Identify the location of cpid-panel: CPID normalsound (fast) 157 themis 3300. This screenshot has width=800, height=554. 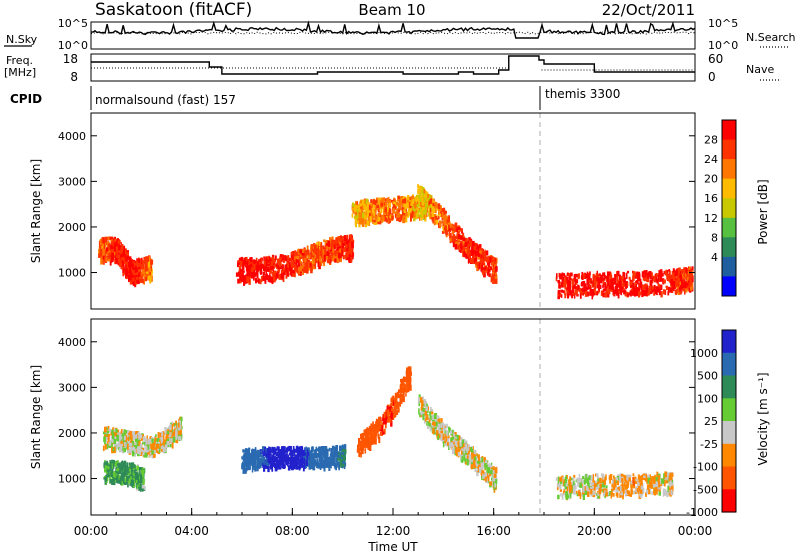
(315, 98).